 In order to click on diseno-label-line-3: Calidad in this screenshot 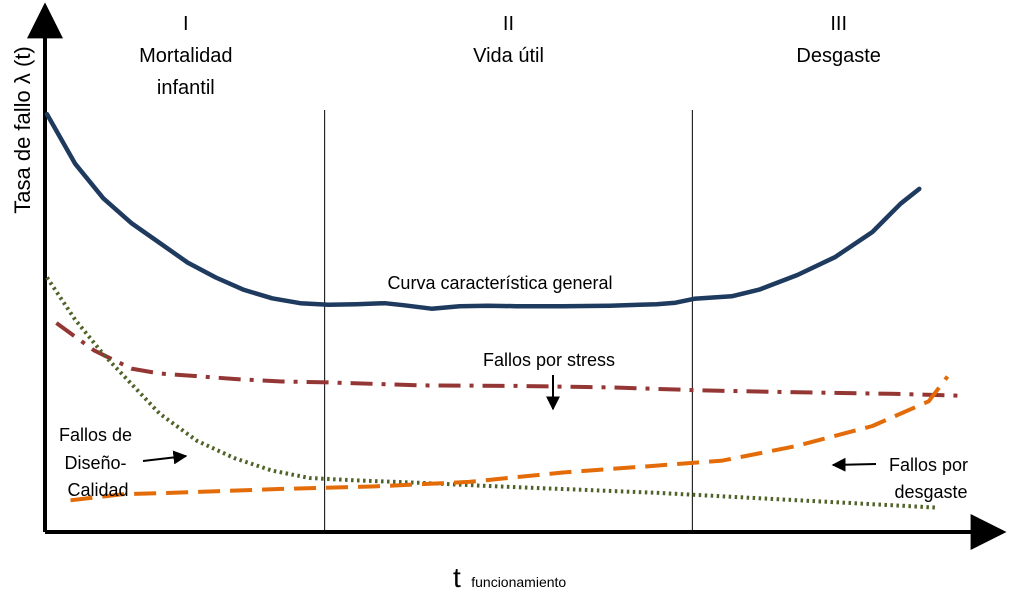, I will do `click(97, 490)`.